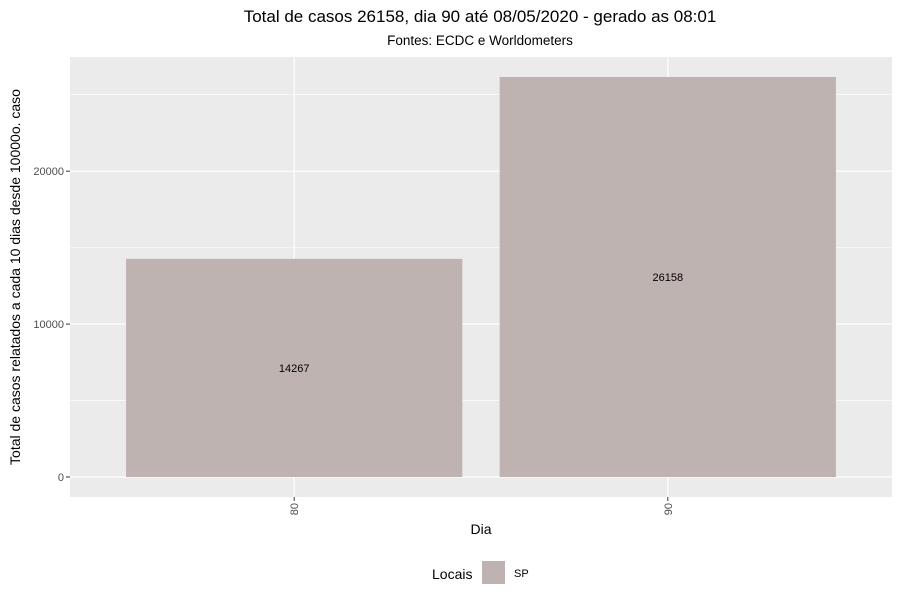 Image resolution: width=900 pixels, height=600 pixels. Describe the element at coordinates (452, 574) in the screenshot. I see `legend-title: Locais` at that location.